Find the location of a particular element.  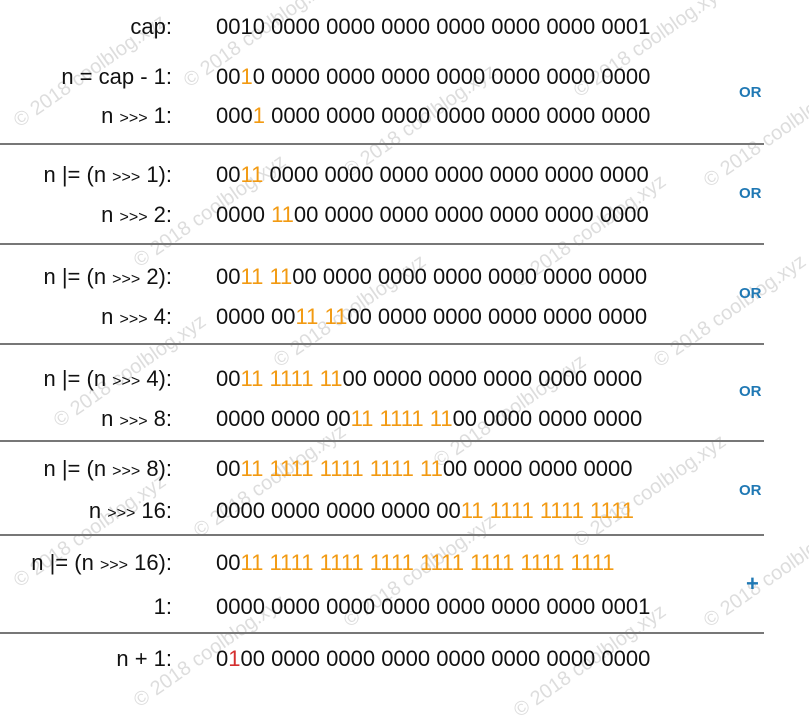

binary-value: 0000 0000 0011 1111 1100 0000 0000 0000 is located at coordinates (429, 418).